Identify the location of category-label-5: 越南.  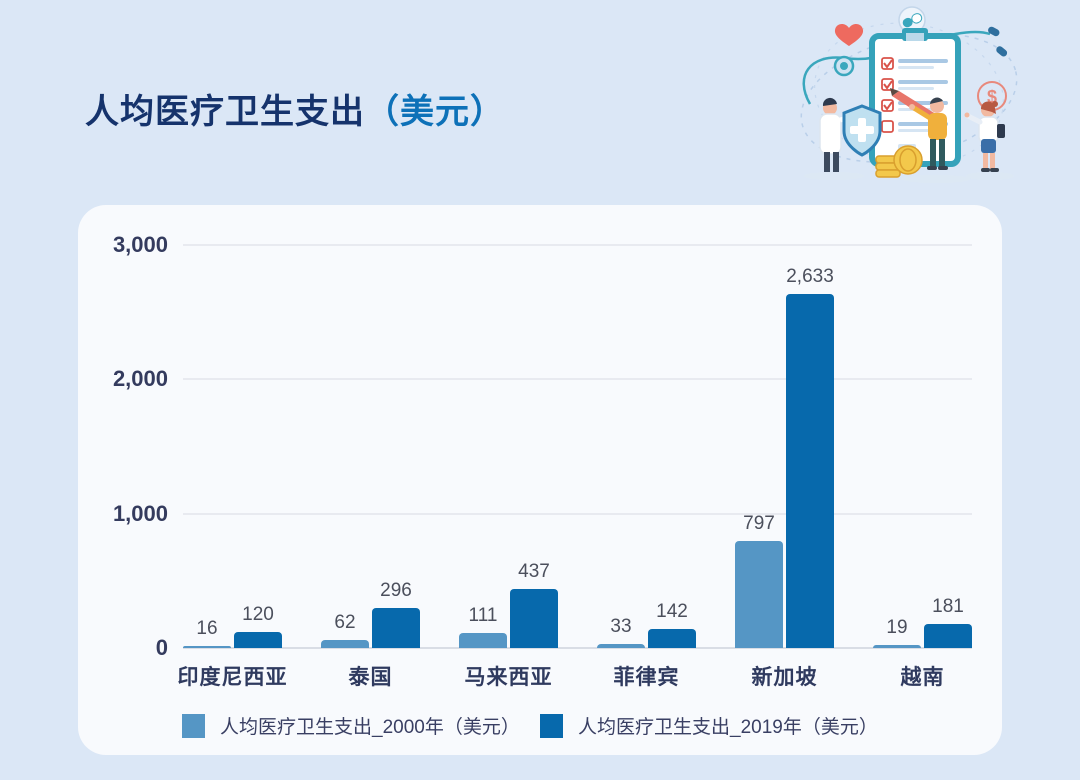
(922, 677).